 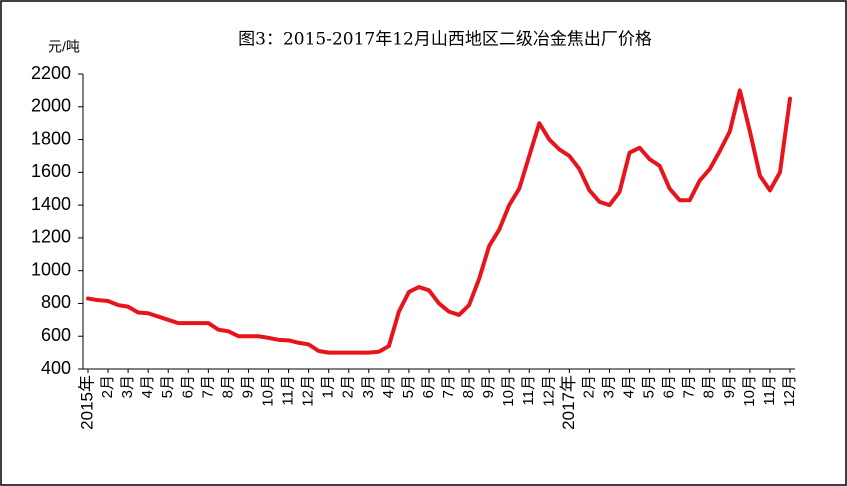 What do you see at coordinates (51, 237) in the screenshot?
I see `y-tick-label: 1200` at bounding box center [51, 237].